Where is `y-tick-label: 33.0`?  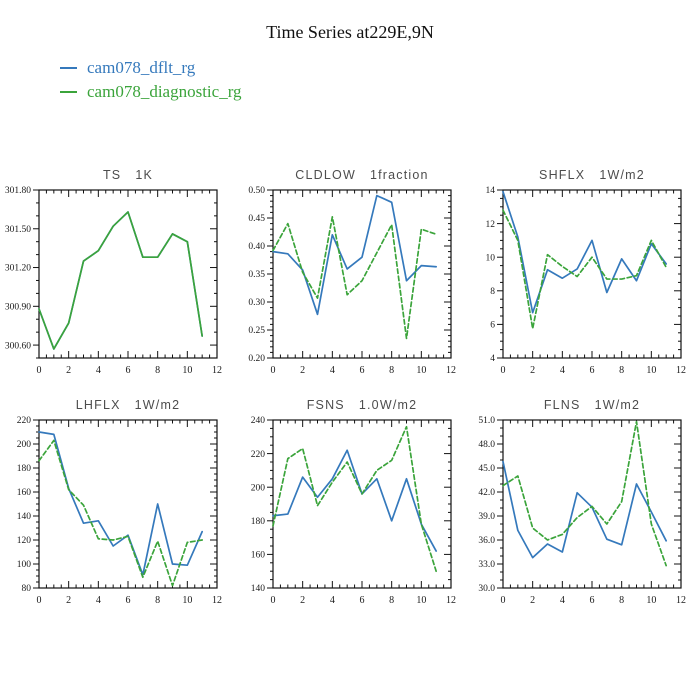 y-tick-label: 33.0 is located at coordinates (486, 565).